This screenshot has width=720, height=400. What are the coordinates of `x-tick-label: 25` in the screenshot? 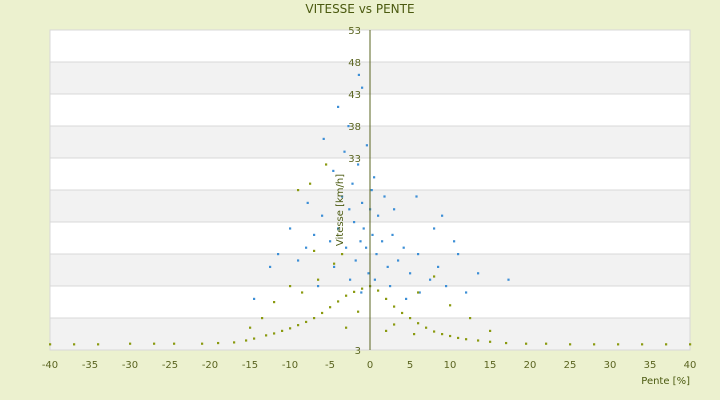 It's located at (570, 365).